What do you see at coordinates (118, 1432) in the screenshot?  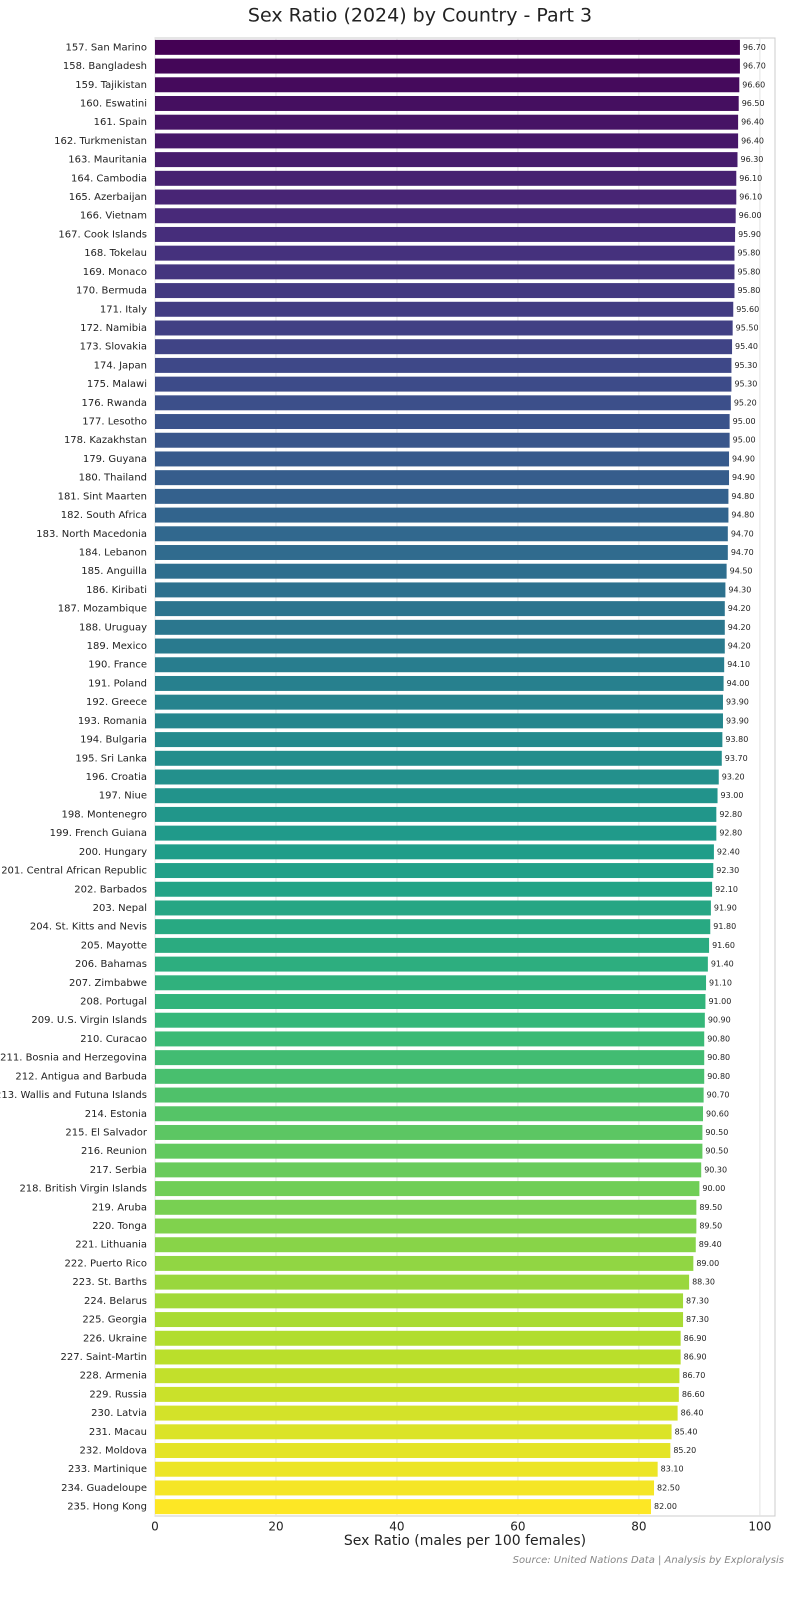 I see `y-tick-label: 231. Macau` at bounding box center [118, 1432].